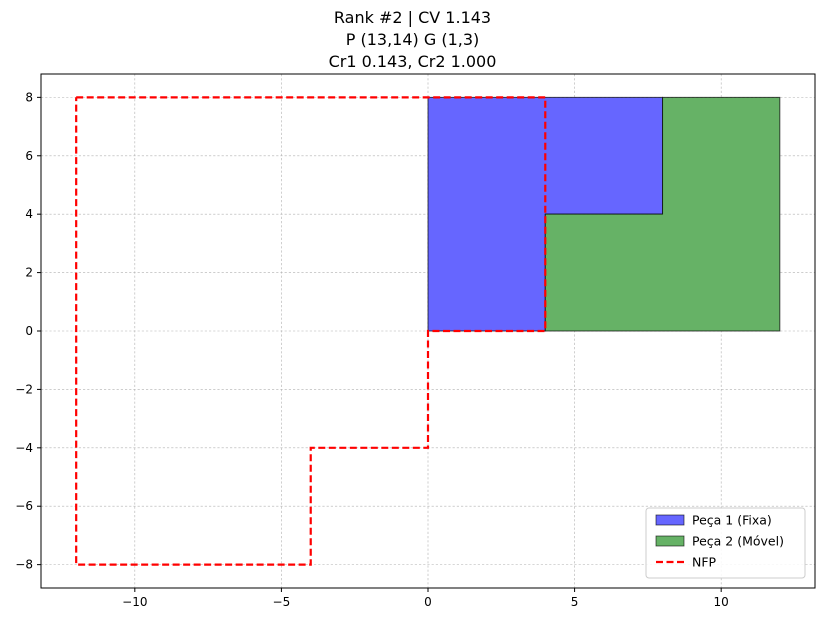 The image size is (825, 624). I want to click on x-tick-label: −5, so click(282, 602).